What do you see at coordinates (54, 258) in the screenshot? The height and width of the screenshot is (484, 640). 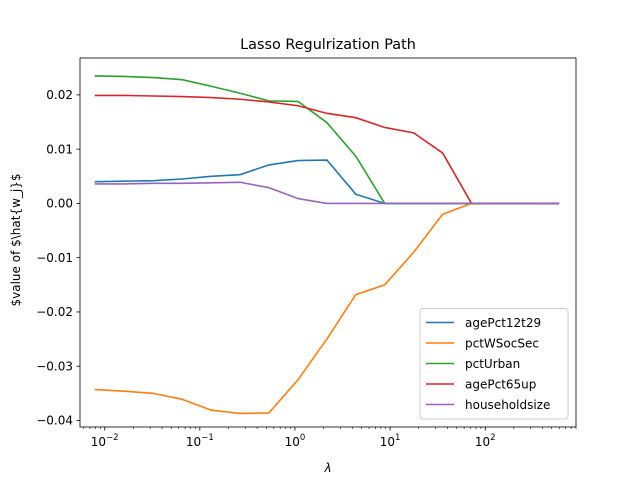 I see `y-tick-label: −0.01` at bounding box center [54, 258].